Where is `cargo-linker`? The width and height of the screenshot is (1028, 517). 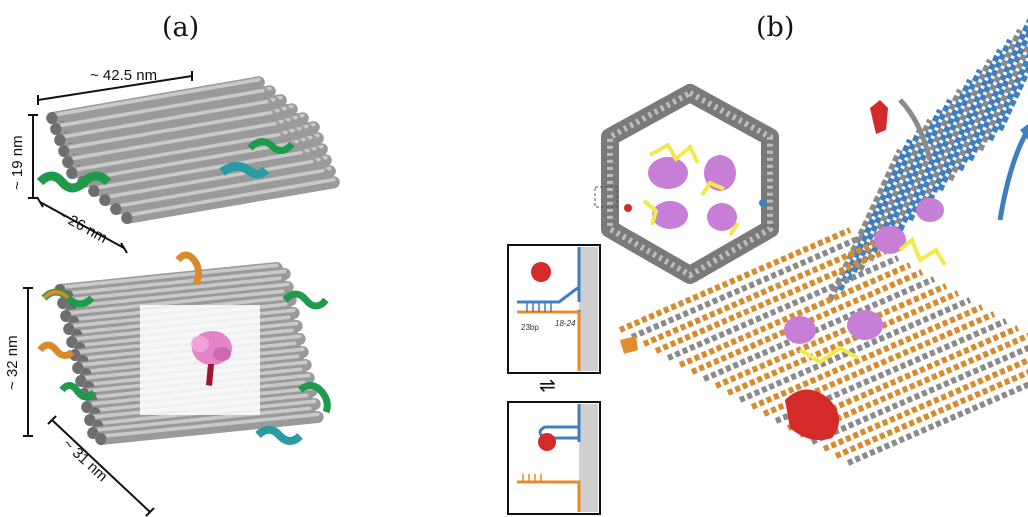 cargo-linker is located at coordinates (210, 375).